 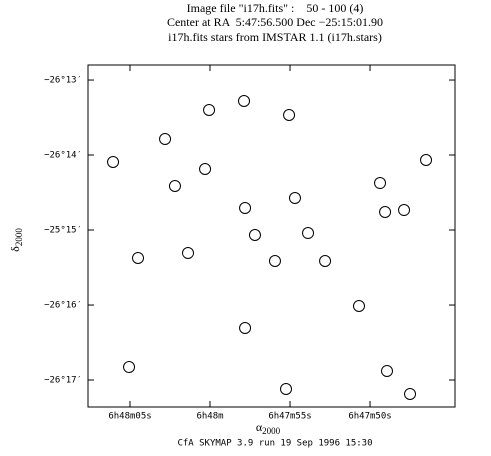 I want to click on x-tick-label: 6h47m50s, so click(x=369, y=417).